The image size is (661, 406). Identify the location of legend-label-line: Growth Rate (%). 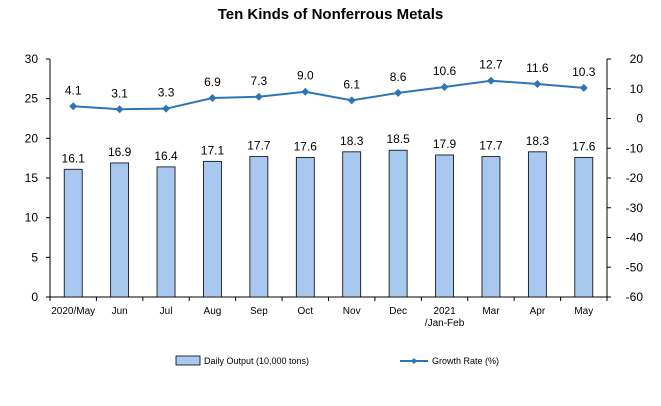
(465, 361).